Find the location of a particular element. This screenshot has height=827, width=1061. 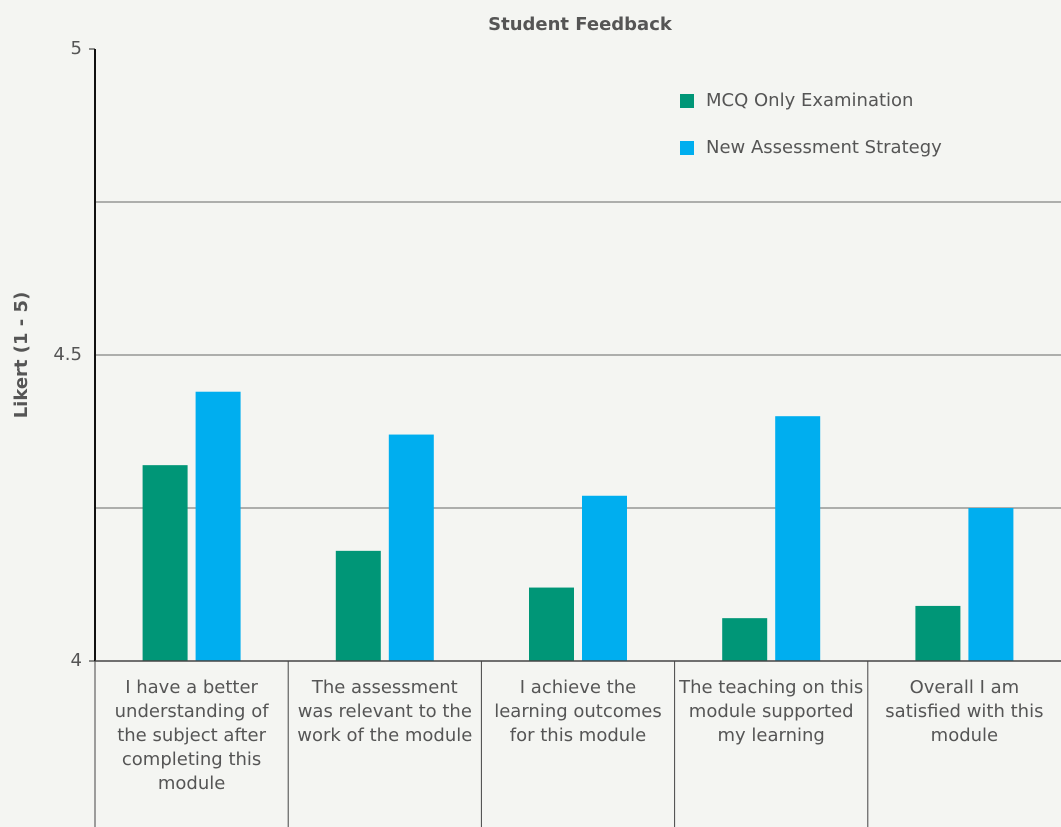

y-tick-label: 5 is located at coordinates (76, 48).